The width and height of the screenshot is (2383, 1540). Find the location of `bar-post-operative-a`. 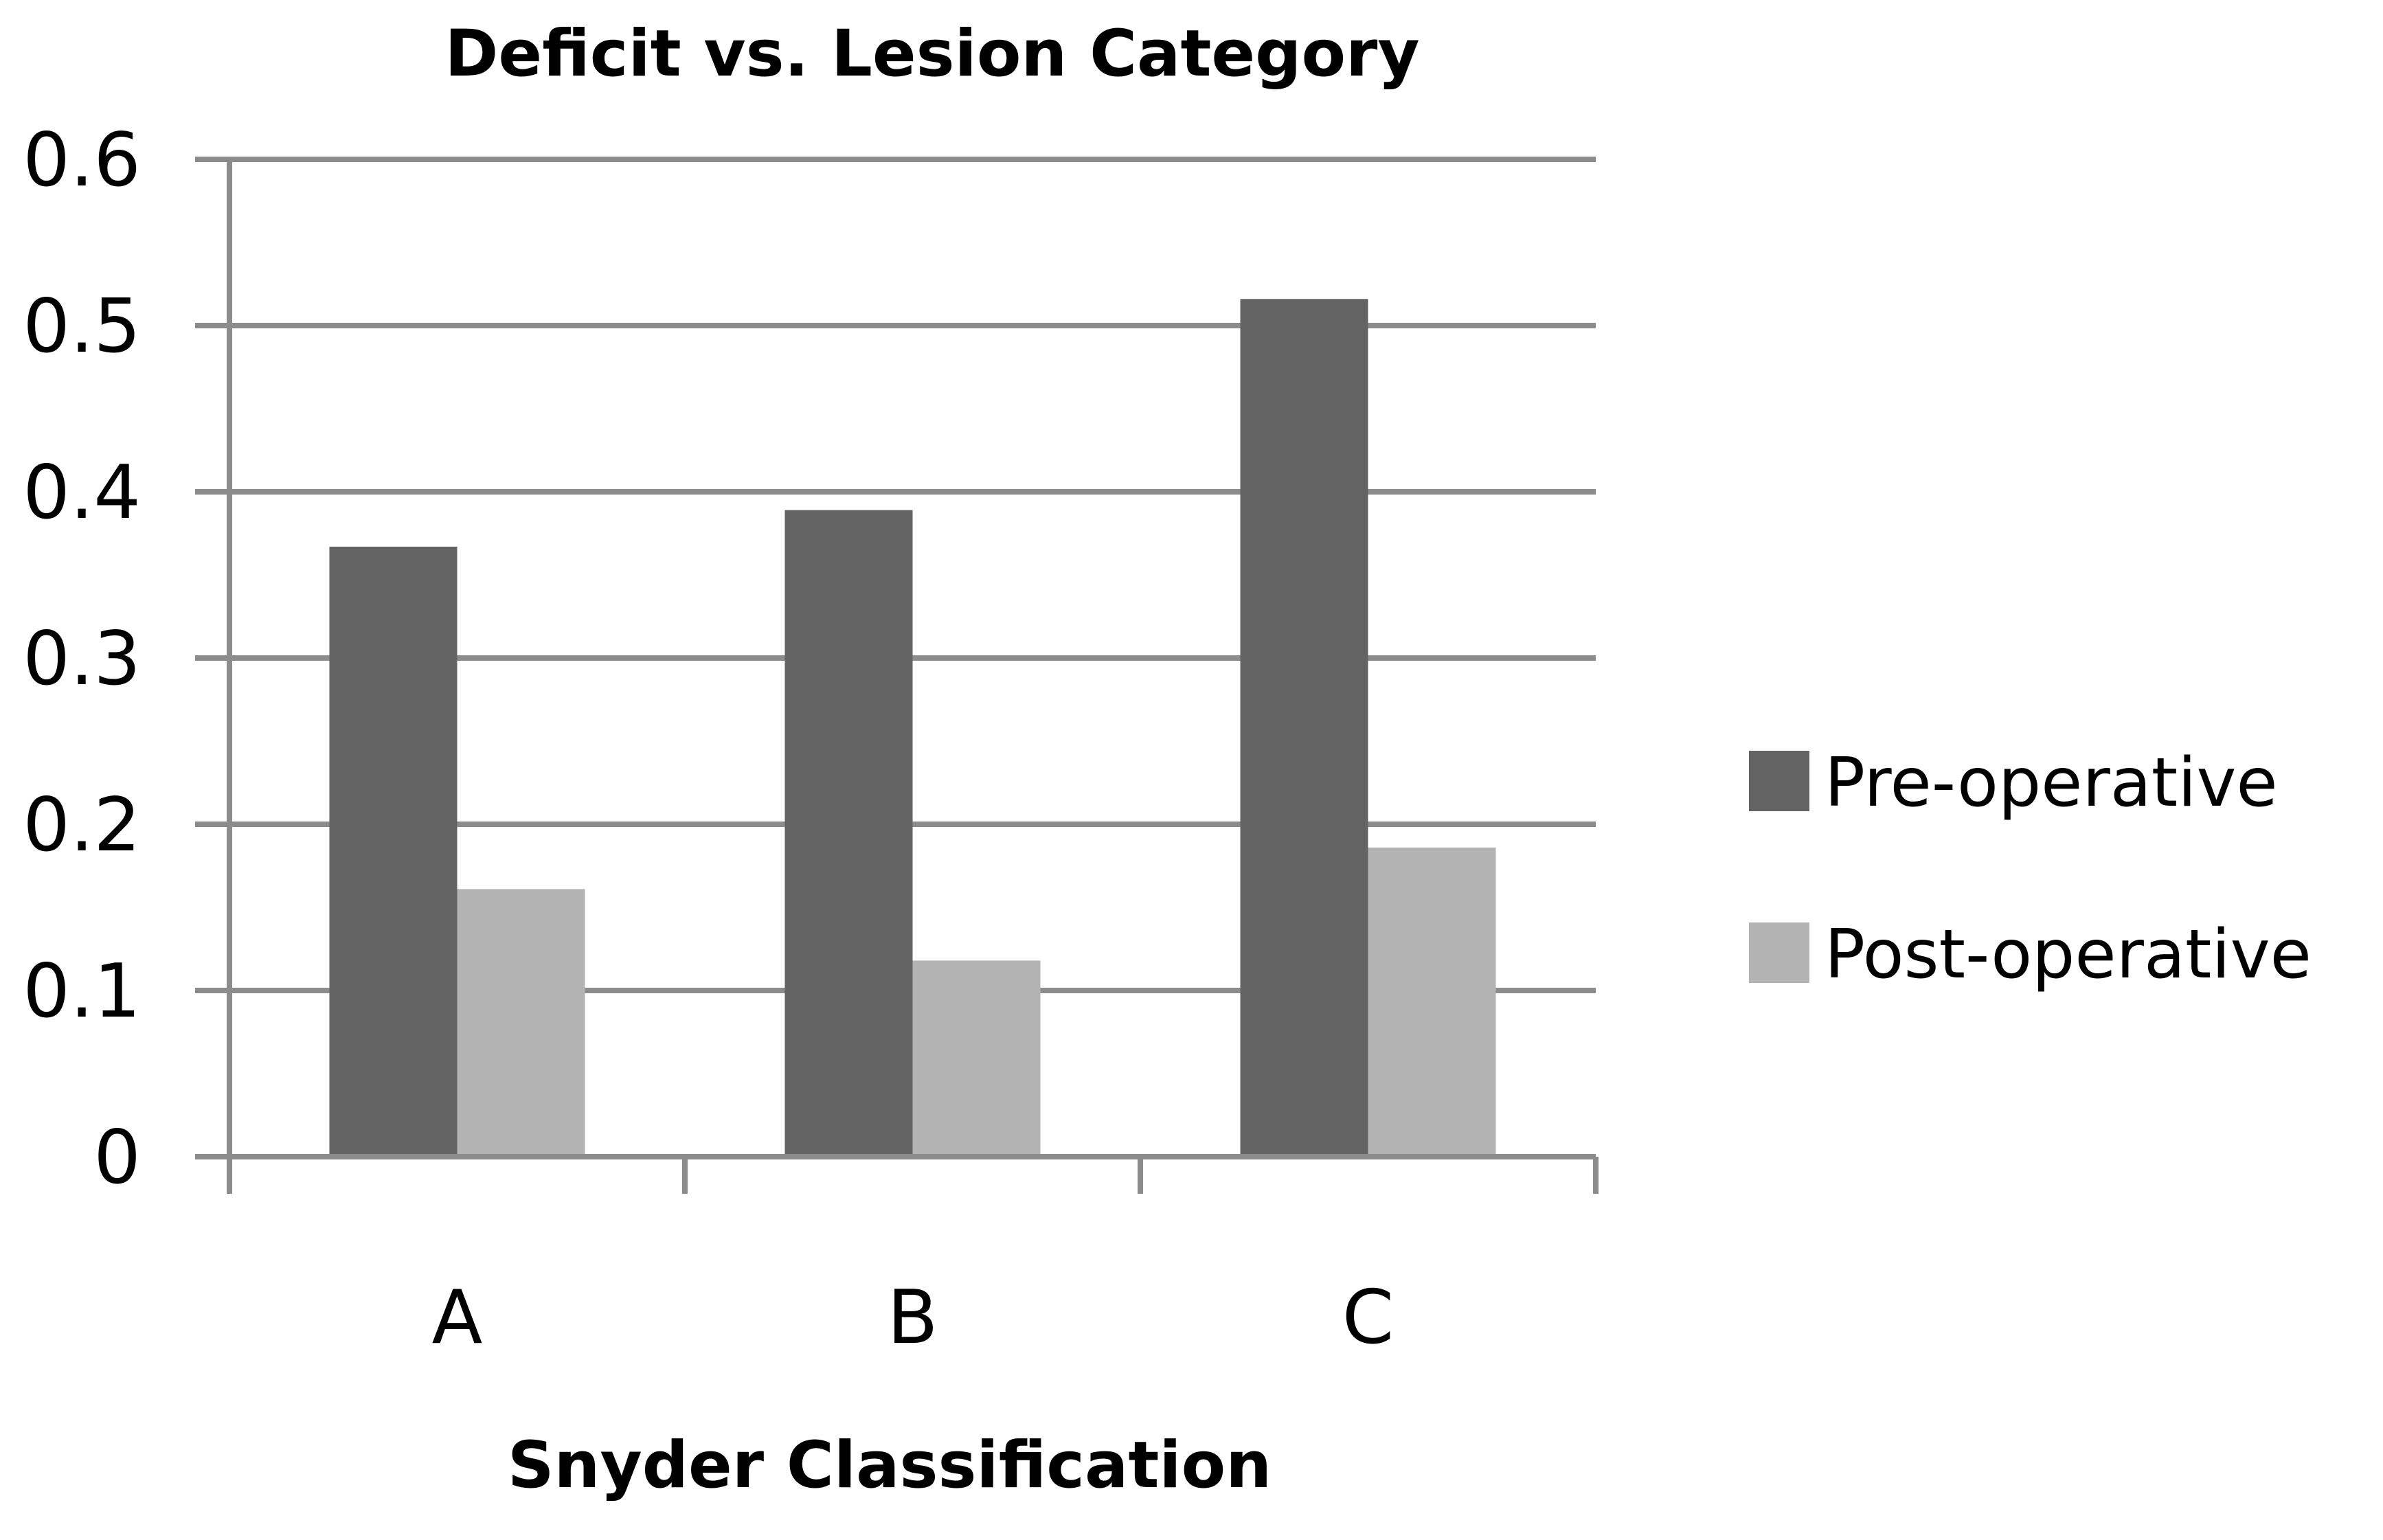

bar-post-operative-a is located at coordinates (521, 1023).